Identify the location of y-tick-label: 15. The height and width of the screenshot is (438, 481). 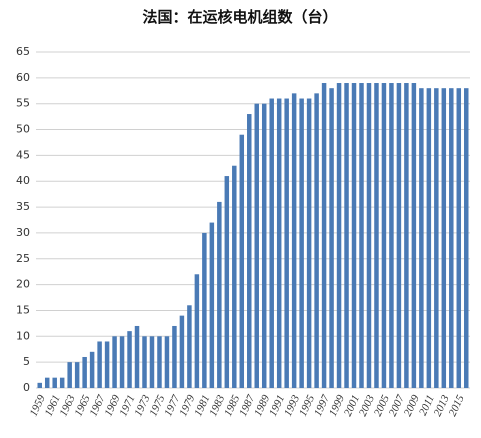
(23, 309).